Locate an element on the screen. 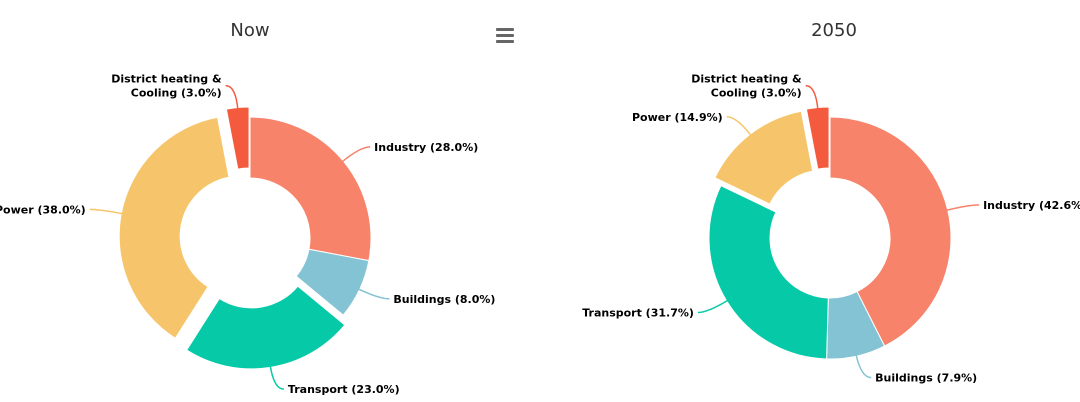  chart-title-2050: 2050 is located at coordinates (834, 30).